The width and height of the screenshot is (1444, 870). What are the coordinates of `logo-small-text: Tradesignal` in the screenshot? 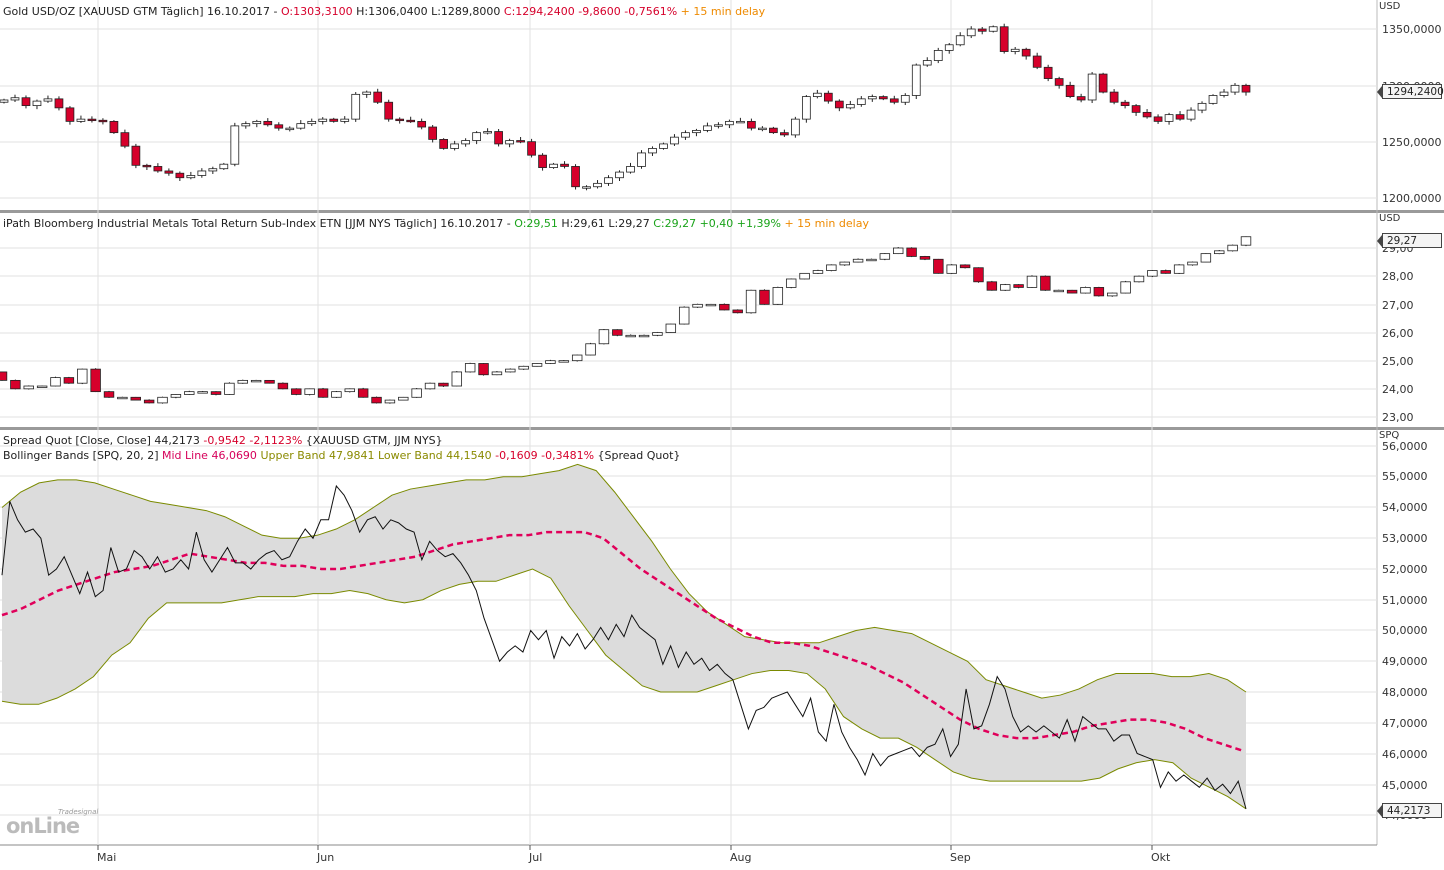 It's located at (78, 812).